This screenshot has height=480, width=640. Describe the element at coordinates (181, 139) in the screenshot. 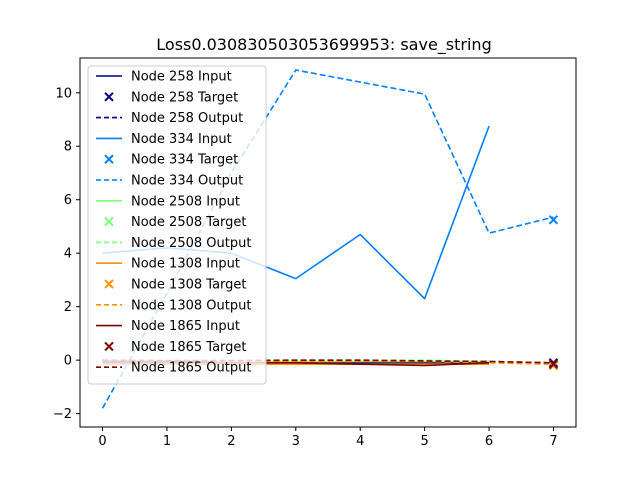

I see `legend-label-node-334-input: Node 334 Input` at that location.